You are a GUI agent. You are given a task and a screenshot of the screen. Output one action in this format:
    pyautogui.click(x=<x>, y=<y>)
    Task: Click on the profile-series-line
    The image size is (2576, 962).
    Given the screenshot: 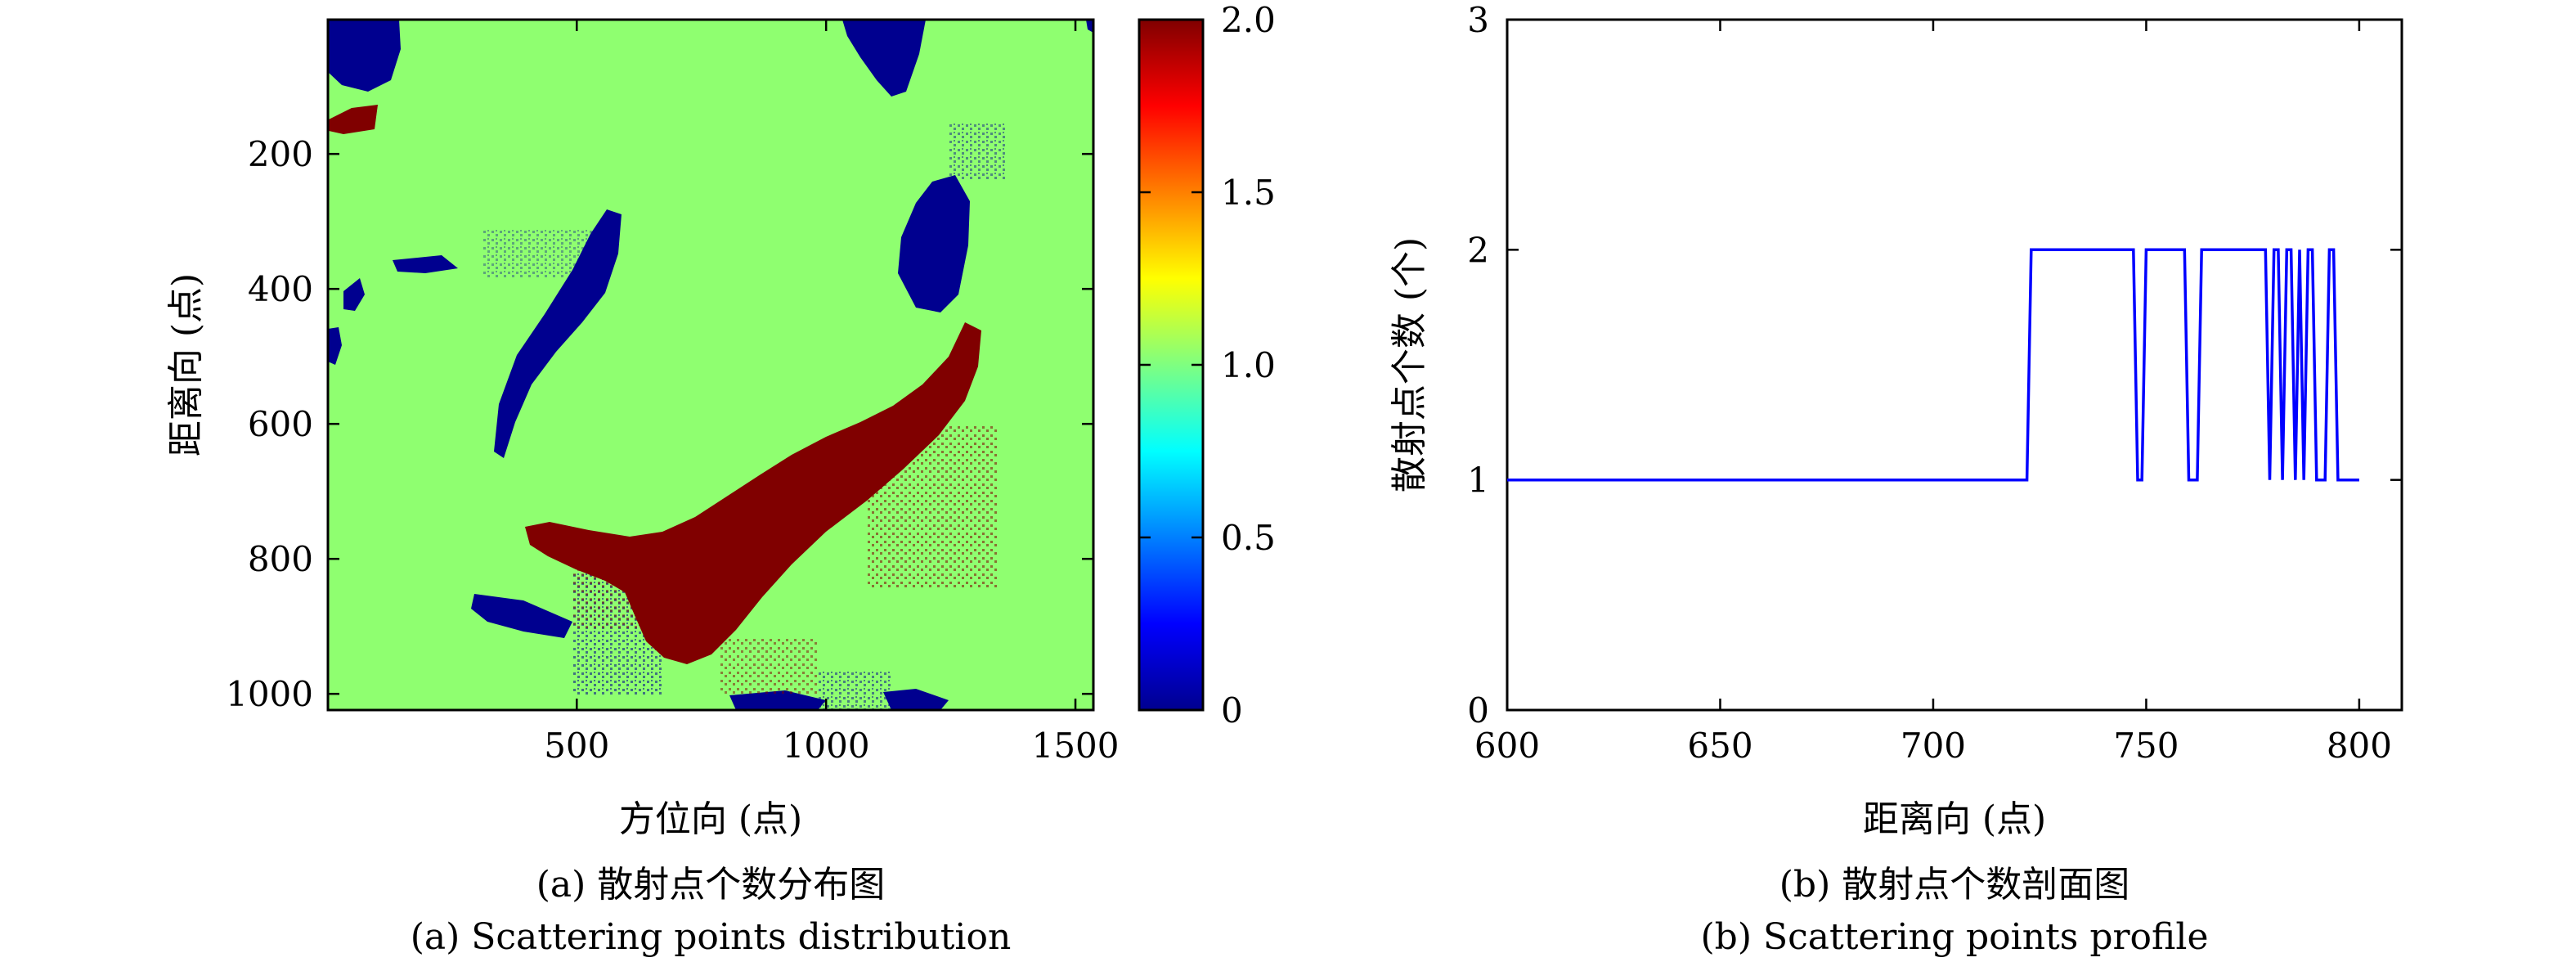 What is the action you would take?
    pyautogui.click(x=1933, y=365)
    